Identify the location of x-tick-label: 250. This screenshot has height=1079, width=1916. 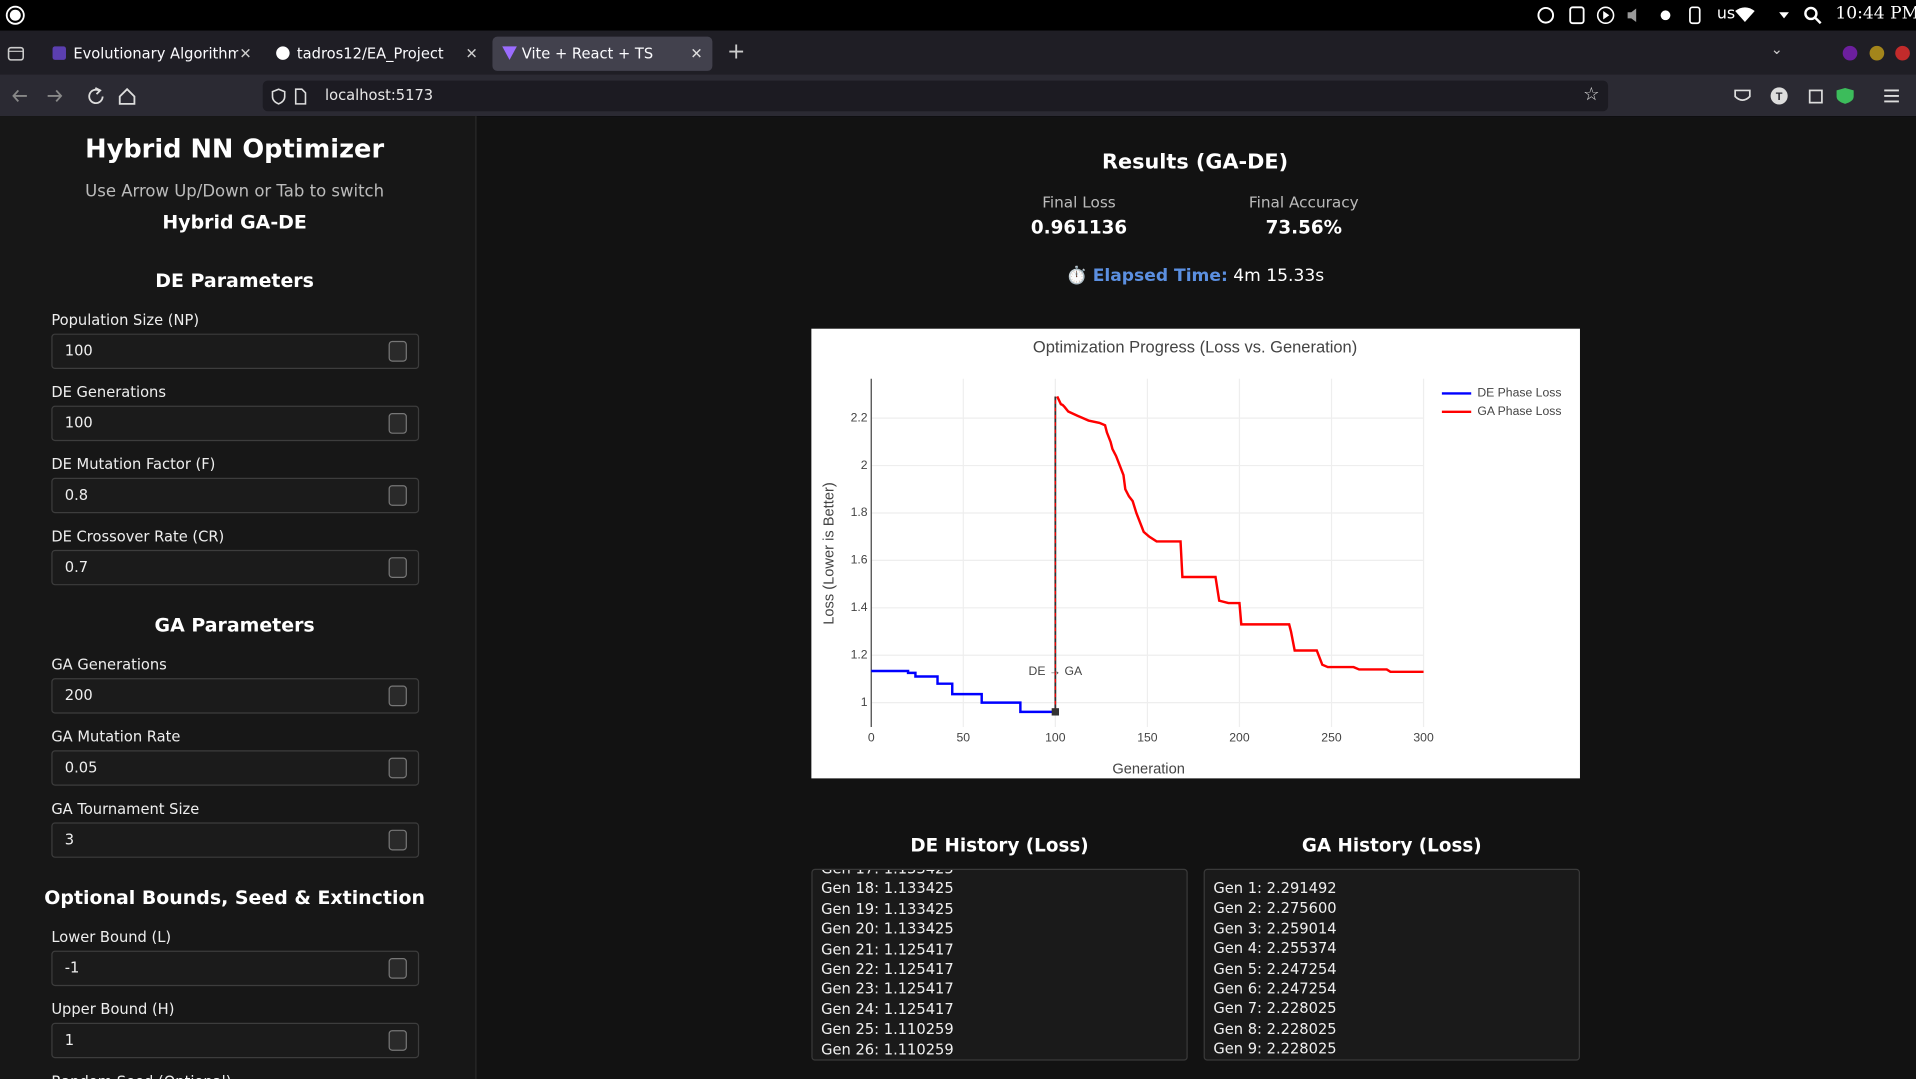
(1331, 737).